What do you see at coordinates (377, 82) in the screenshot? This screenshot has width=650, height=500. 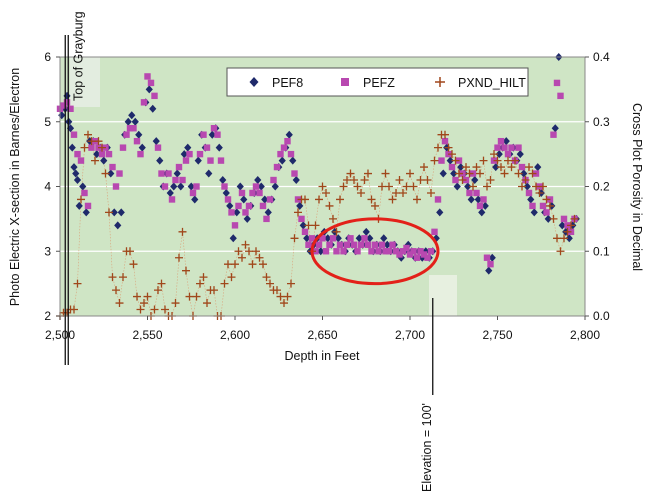 I see `legend: PEF8 PEFZ PXND_HILT` at bounding box center [377, 82].